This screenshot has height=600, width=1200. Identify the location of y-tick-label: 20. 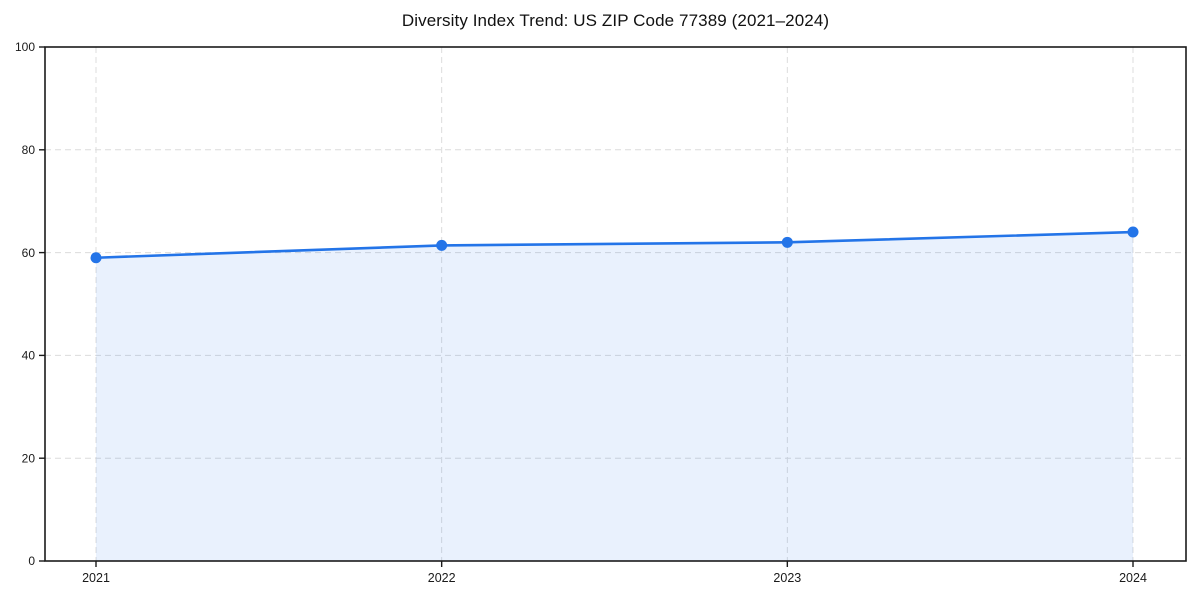
(29, 458).